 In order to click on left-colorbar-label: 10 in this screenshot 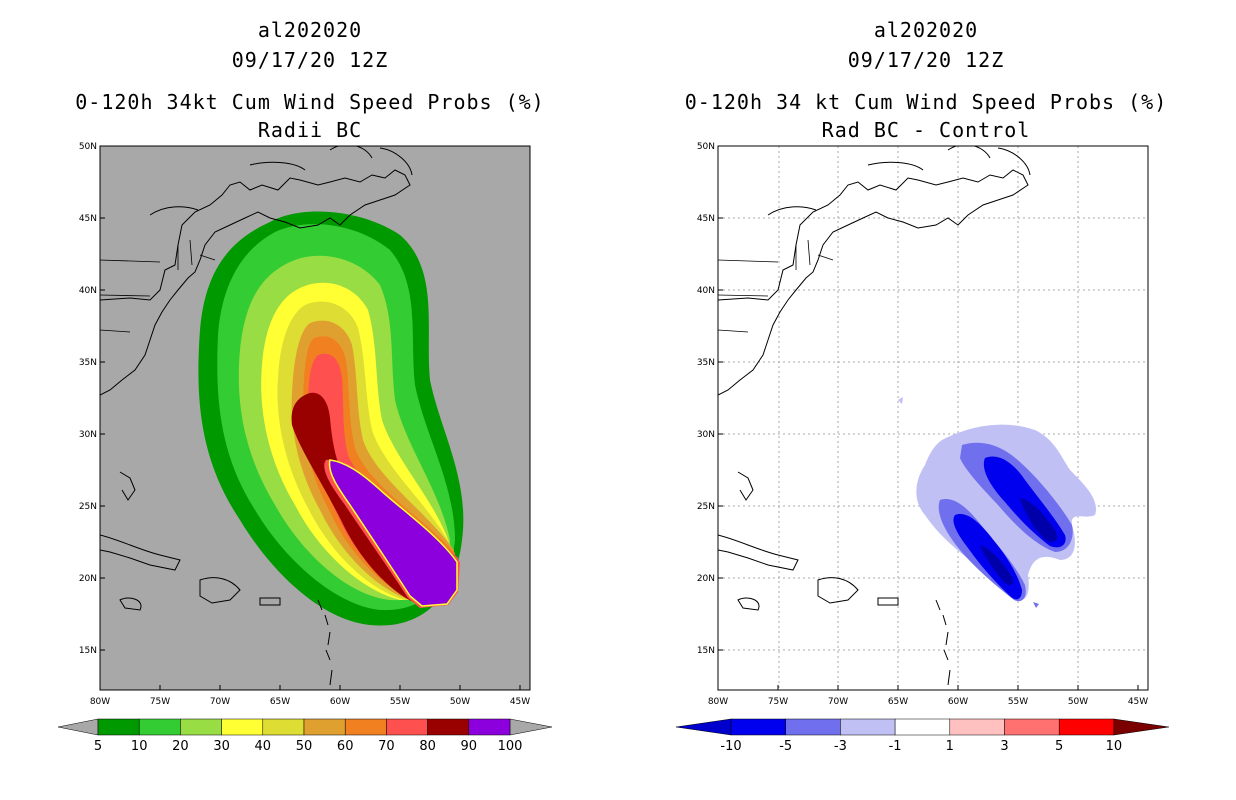, I will do `click(139, 746)`.